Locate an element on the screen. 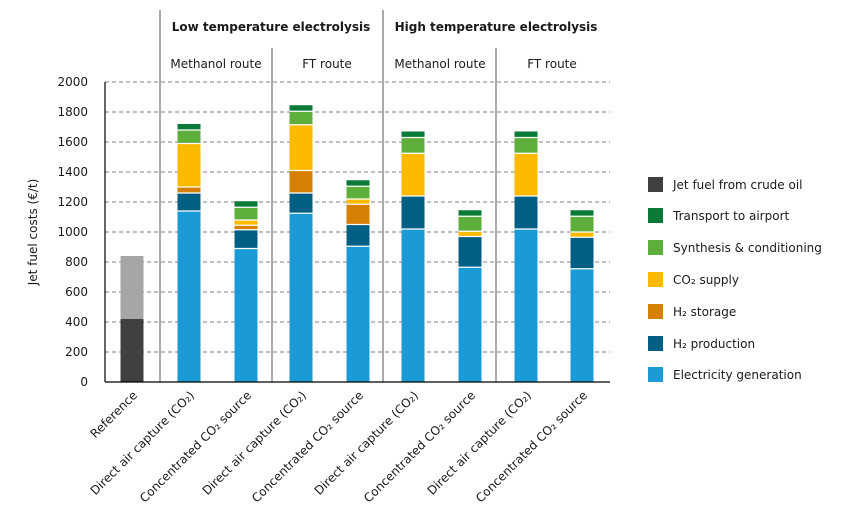  y-tick-label: 800 is located at coordinates (76, 262).